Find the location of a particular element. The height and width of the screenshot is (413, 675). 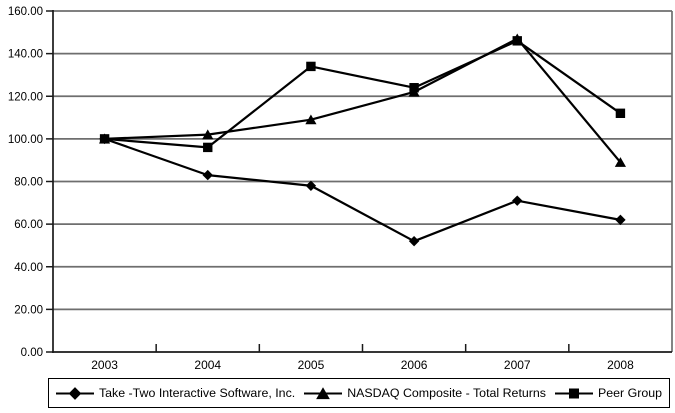

legend-item-nasdaq: NASDAQ Composite - Total Returns is located at coordinates (425, 393).